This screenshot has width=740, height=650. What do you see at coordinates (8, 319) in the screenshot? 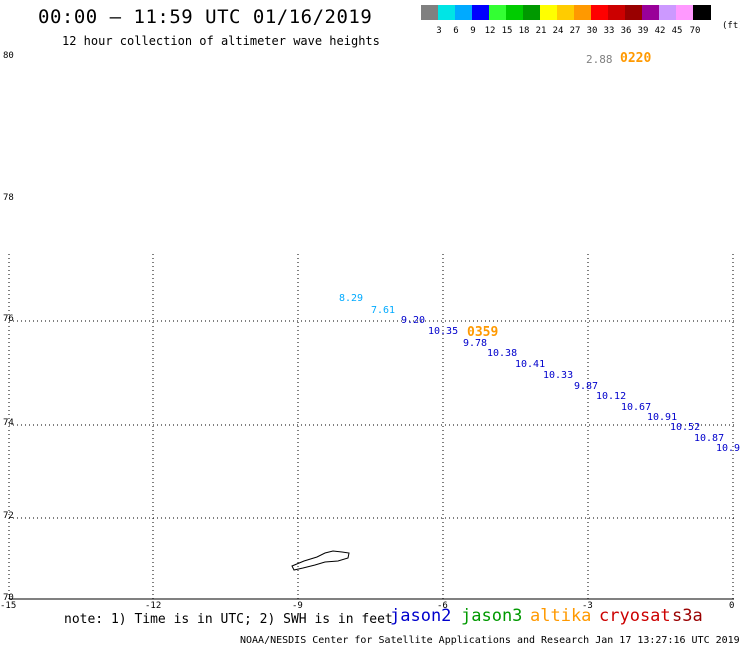
I see `latitude-label: 76` at bounding box center [8, 319].